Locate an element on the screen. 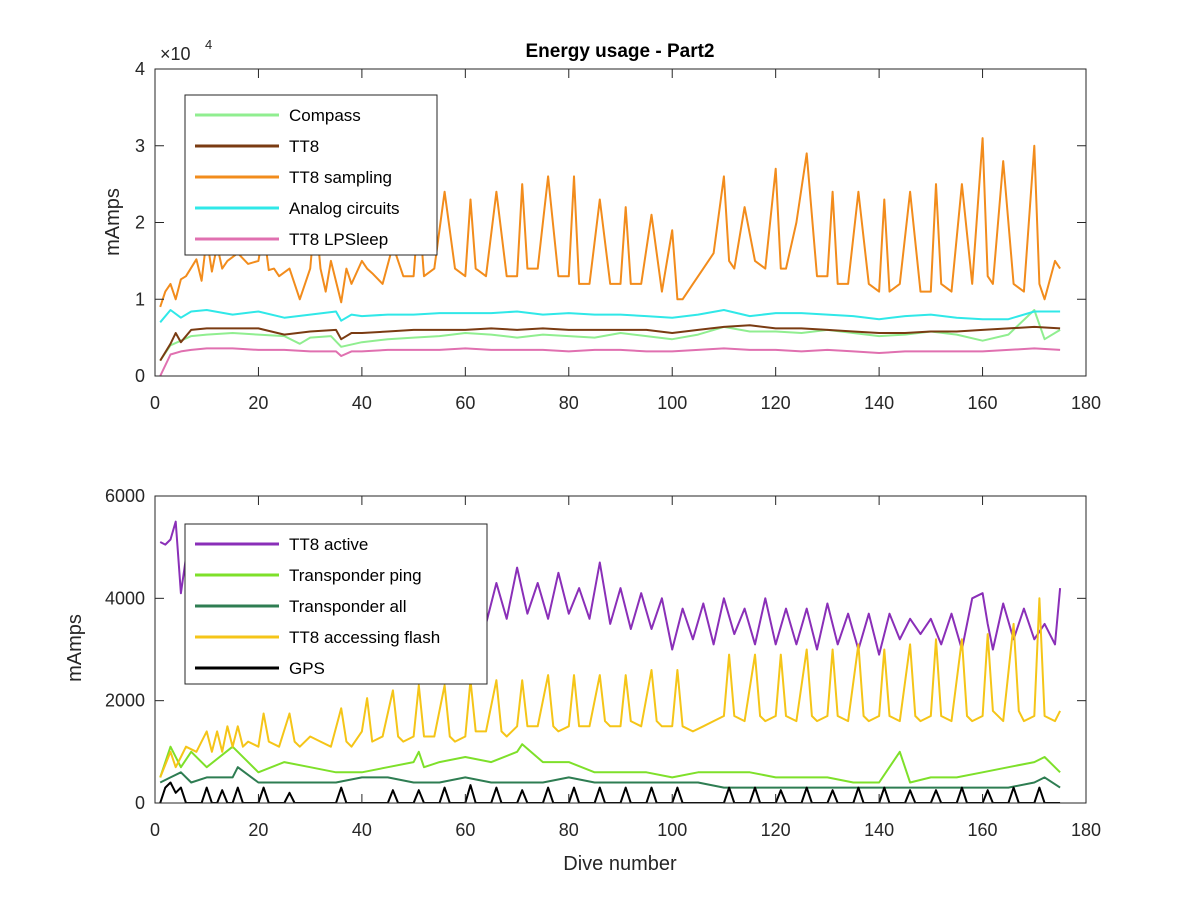 The image size is (1200, 900). bottom-x-tick-label: 0 is located at coordinates (155, 830).